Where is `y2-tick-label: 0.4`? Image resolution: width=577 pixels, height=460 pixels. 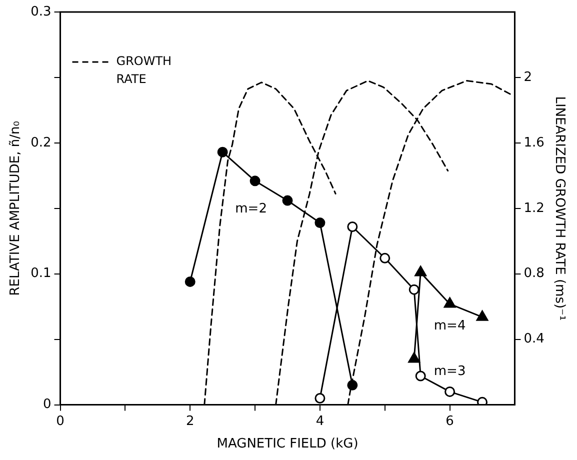
y2-tick-label: 0.4 is located at coordinates (534, 339).